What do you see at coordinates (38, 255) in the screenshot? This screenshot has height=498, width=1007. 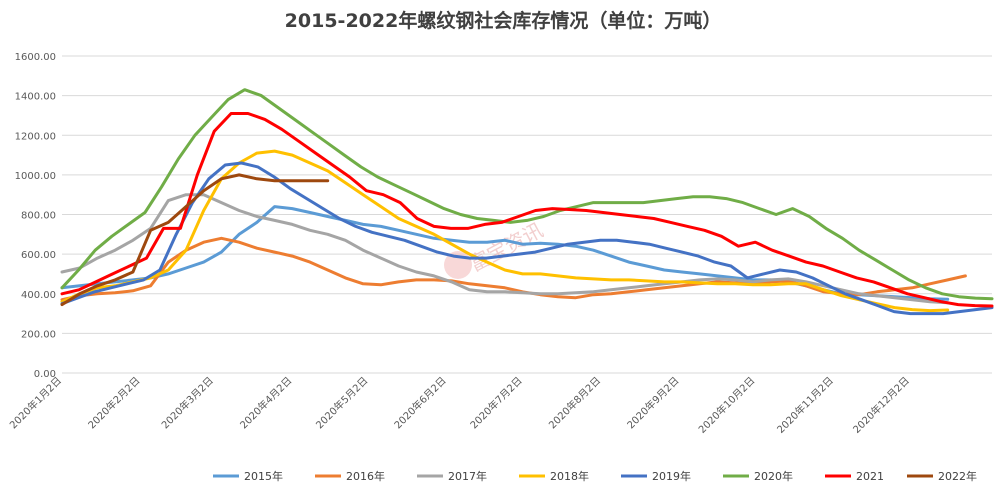 I see `y-tick-label: 600.00` at bounding box center [38, 255].